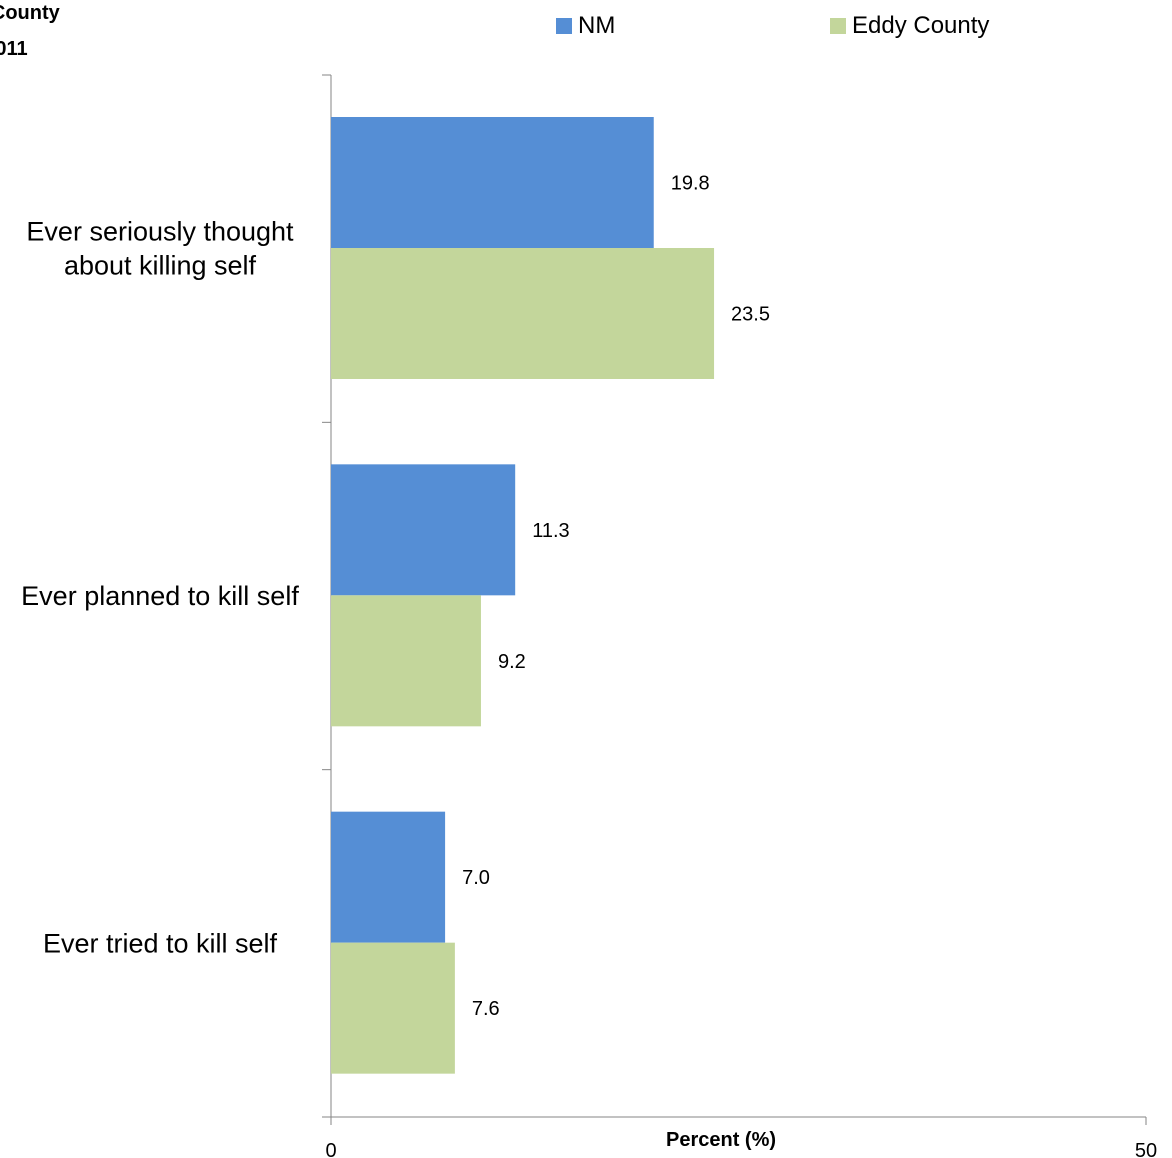 Image resolution: width=1172 pixels, height=1158 pixels. Describe the element at coordinates (1146, 1149) in the screenshot. I see `x-tick-label: 50` at that location.